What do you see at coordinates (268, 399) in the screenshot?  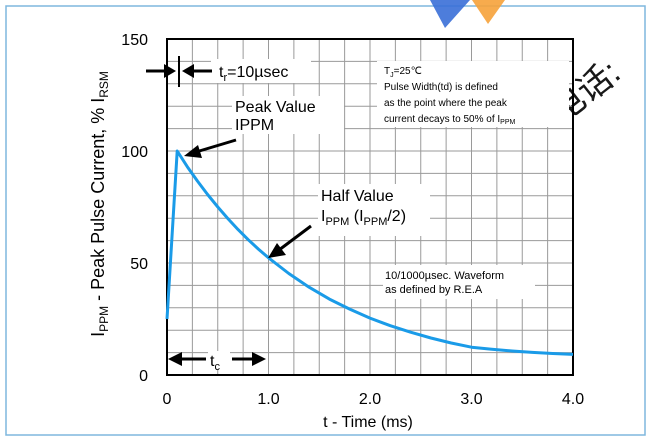 I see `x-tick-label: 1.0` at bounding box center [268, 399].